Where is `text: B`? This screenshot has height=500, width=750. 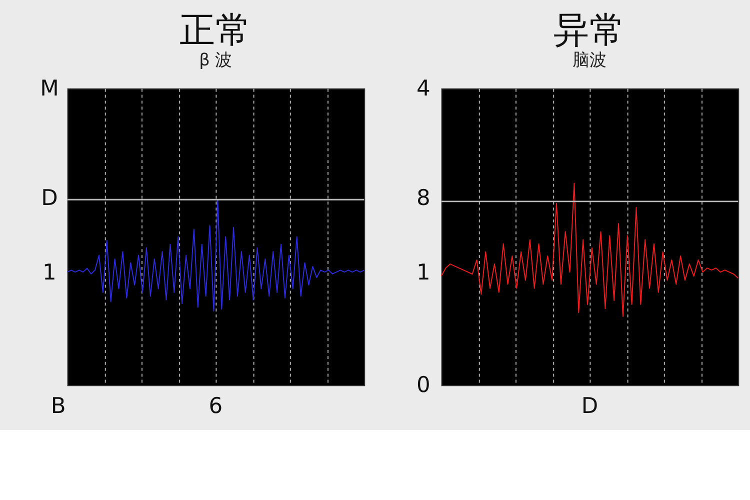
text: B is located at coordinates (58, 406).